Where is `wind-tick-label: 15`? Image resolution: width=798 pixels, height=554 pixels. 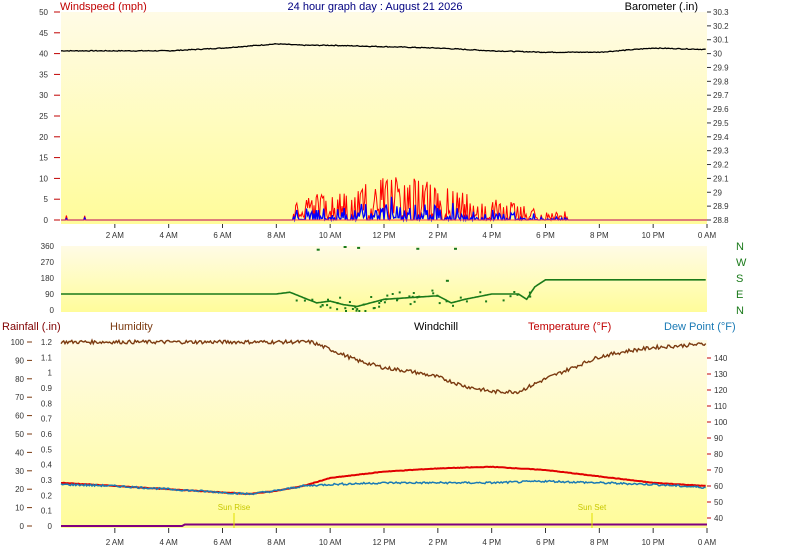 wind-tick-label: 15 is located at coordinates (43, 158).